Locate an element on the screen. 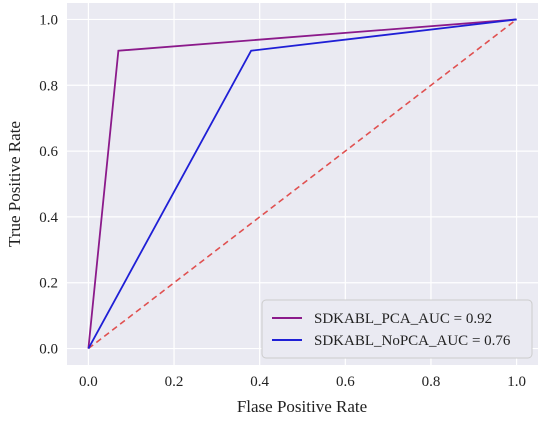 The height and width of the screenshot is (421, 550). x-tick-label: 0.0 is located at coordinates (88, 382).